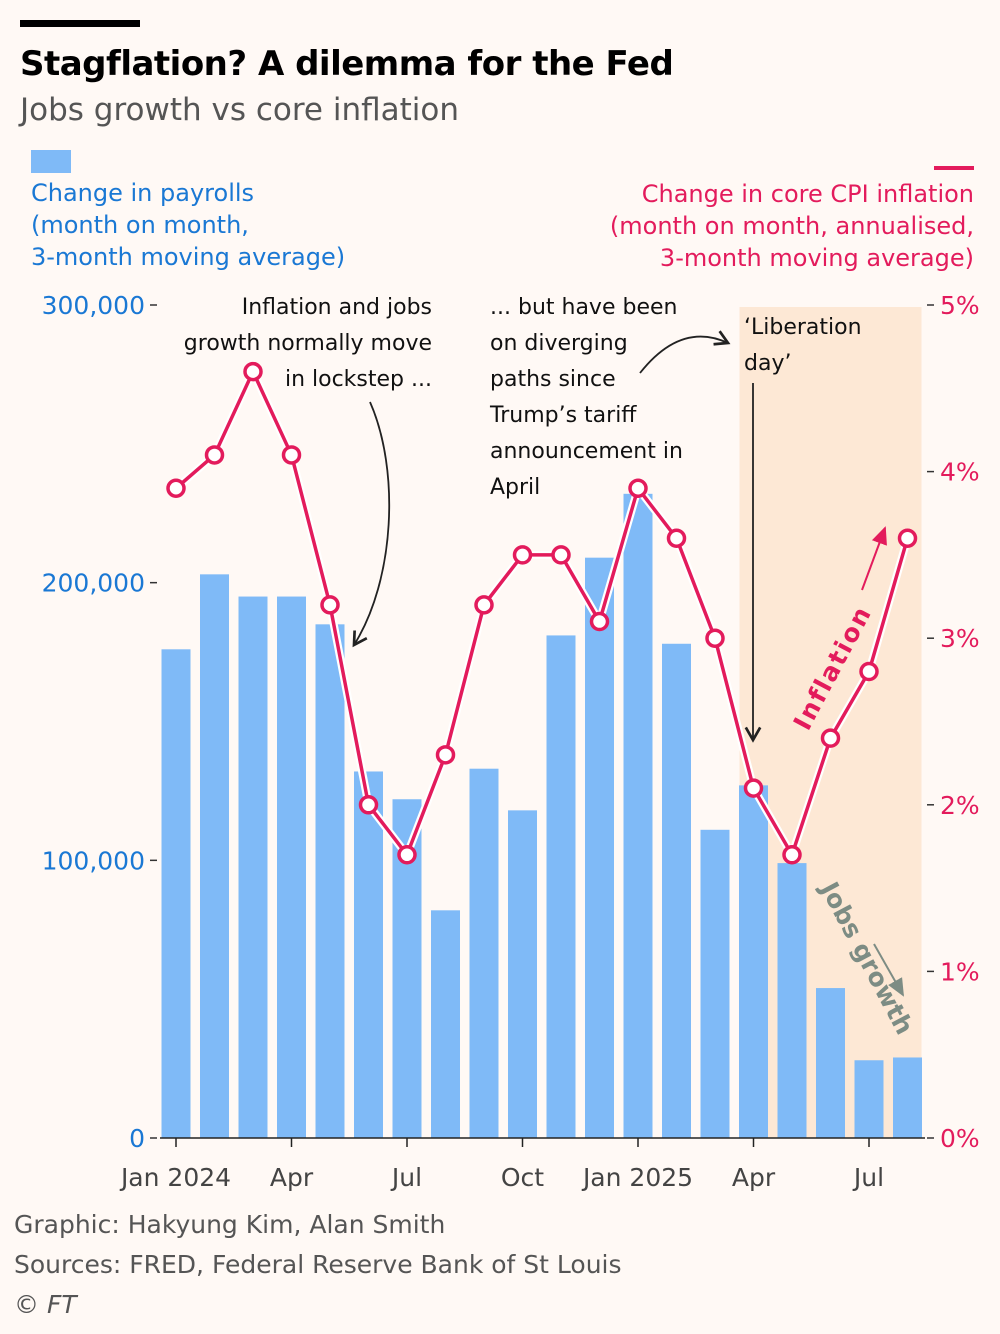 The image size is (1000, 1334). I want to click on legend-line-swatch, so click(954, 168).